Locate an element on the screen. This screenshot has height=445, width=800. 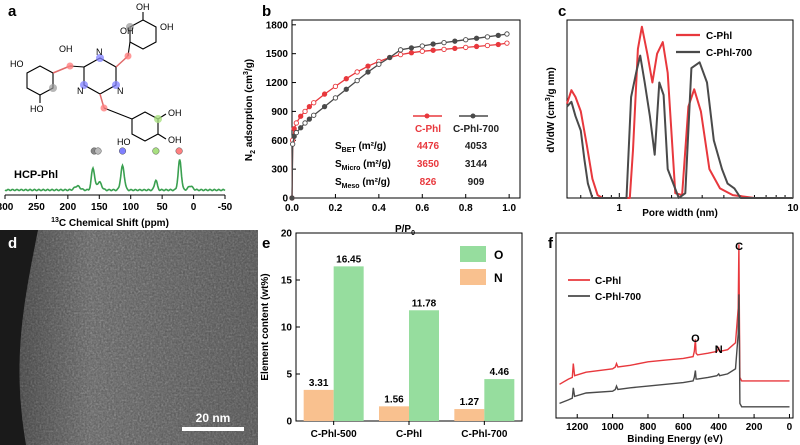
peak-label: O is located at coordinates (695, 339).